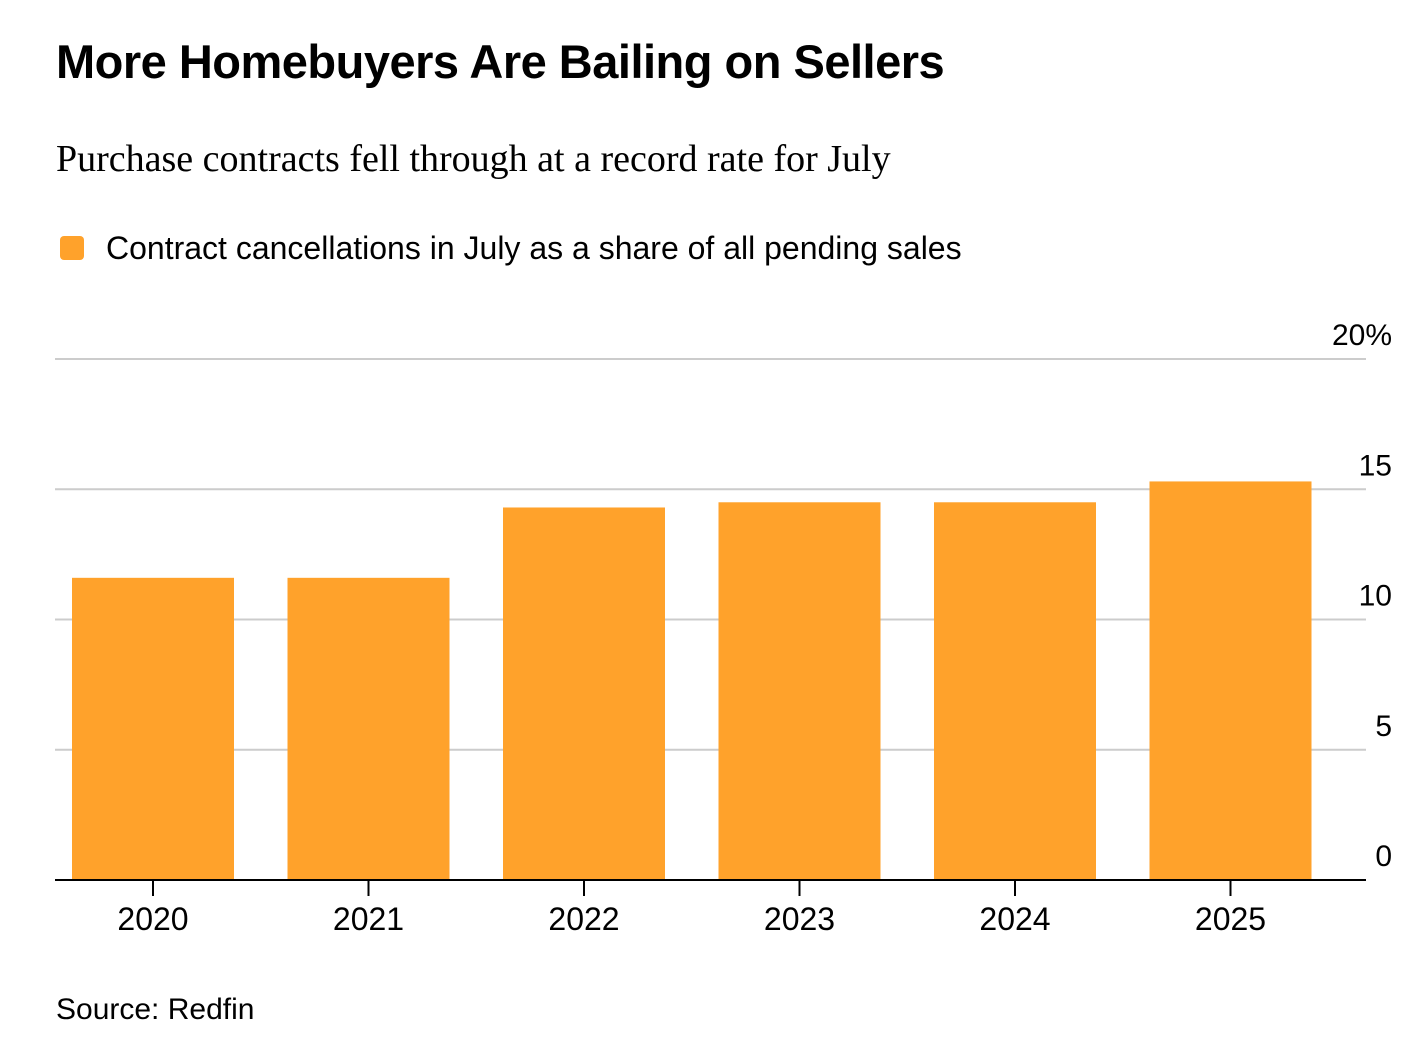 This screenshot has height=1059, width=1428. Describe the element at coordinates (368, 919) in the screenshot. I see `x-tick-label: 2021` at that location.